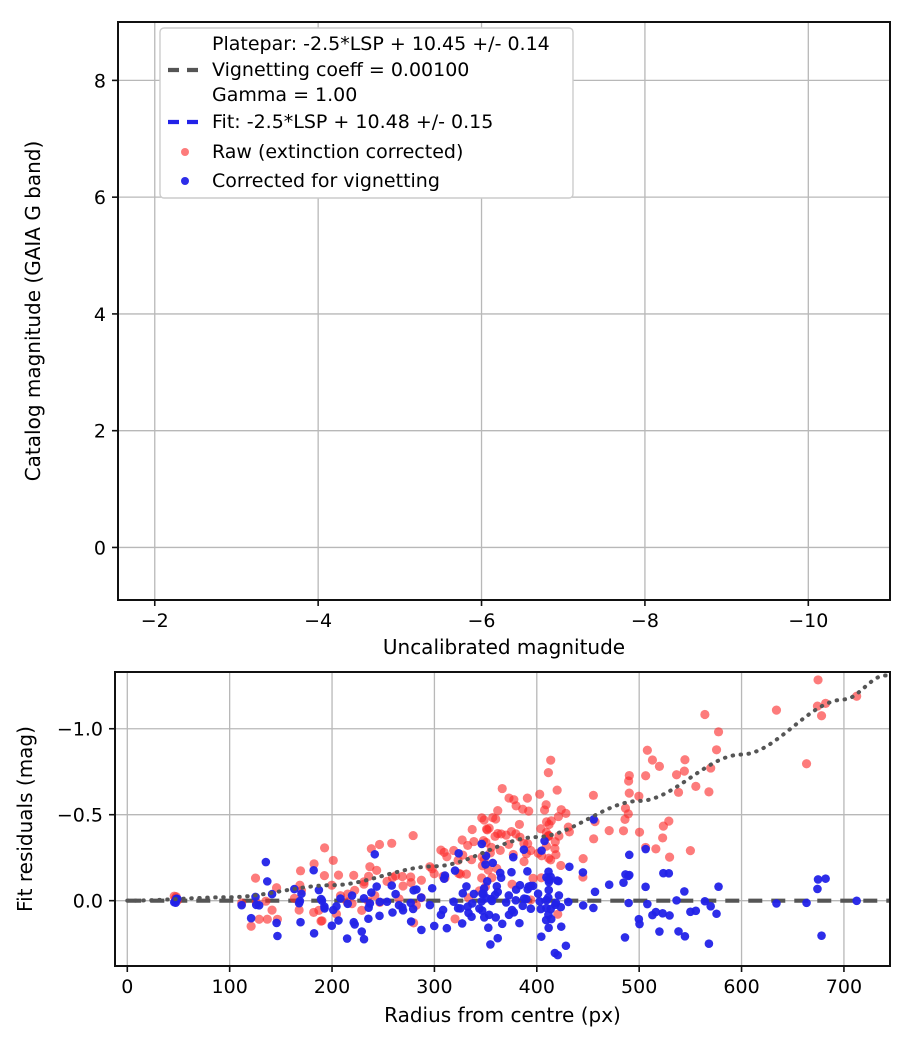 The image size is (900, 1050). I want to click on x-tick-label: 300, so click(434, 987).